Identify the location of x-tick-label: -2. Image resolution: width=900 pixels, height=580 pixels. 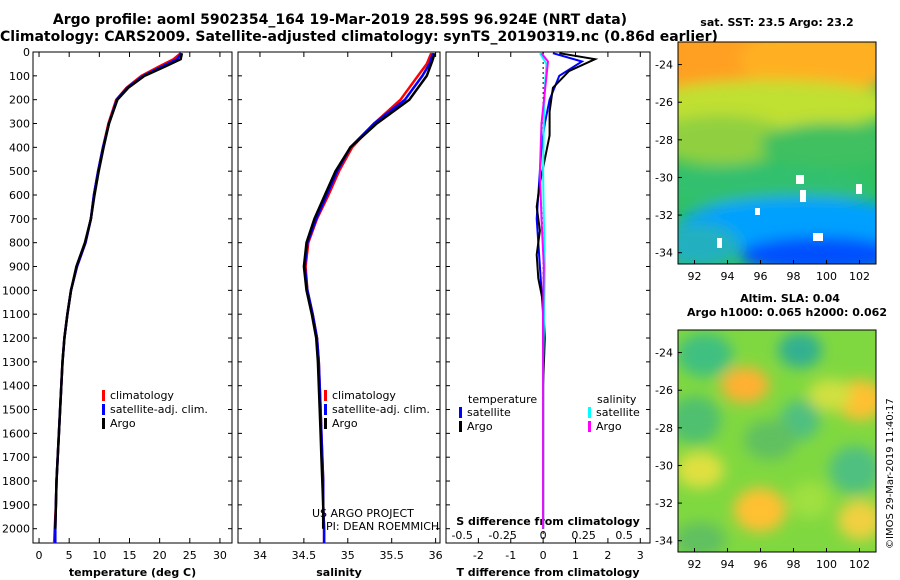
(478, 555).